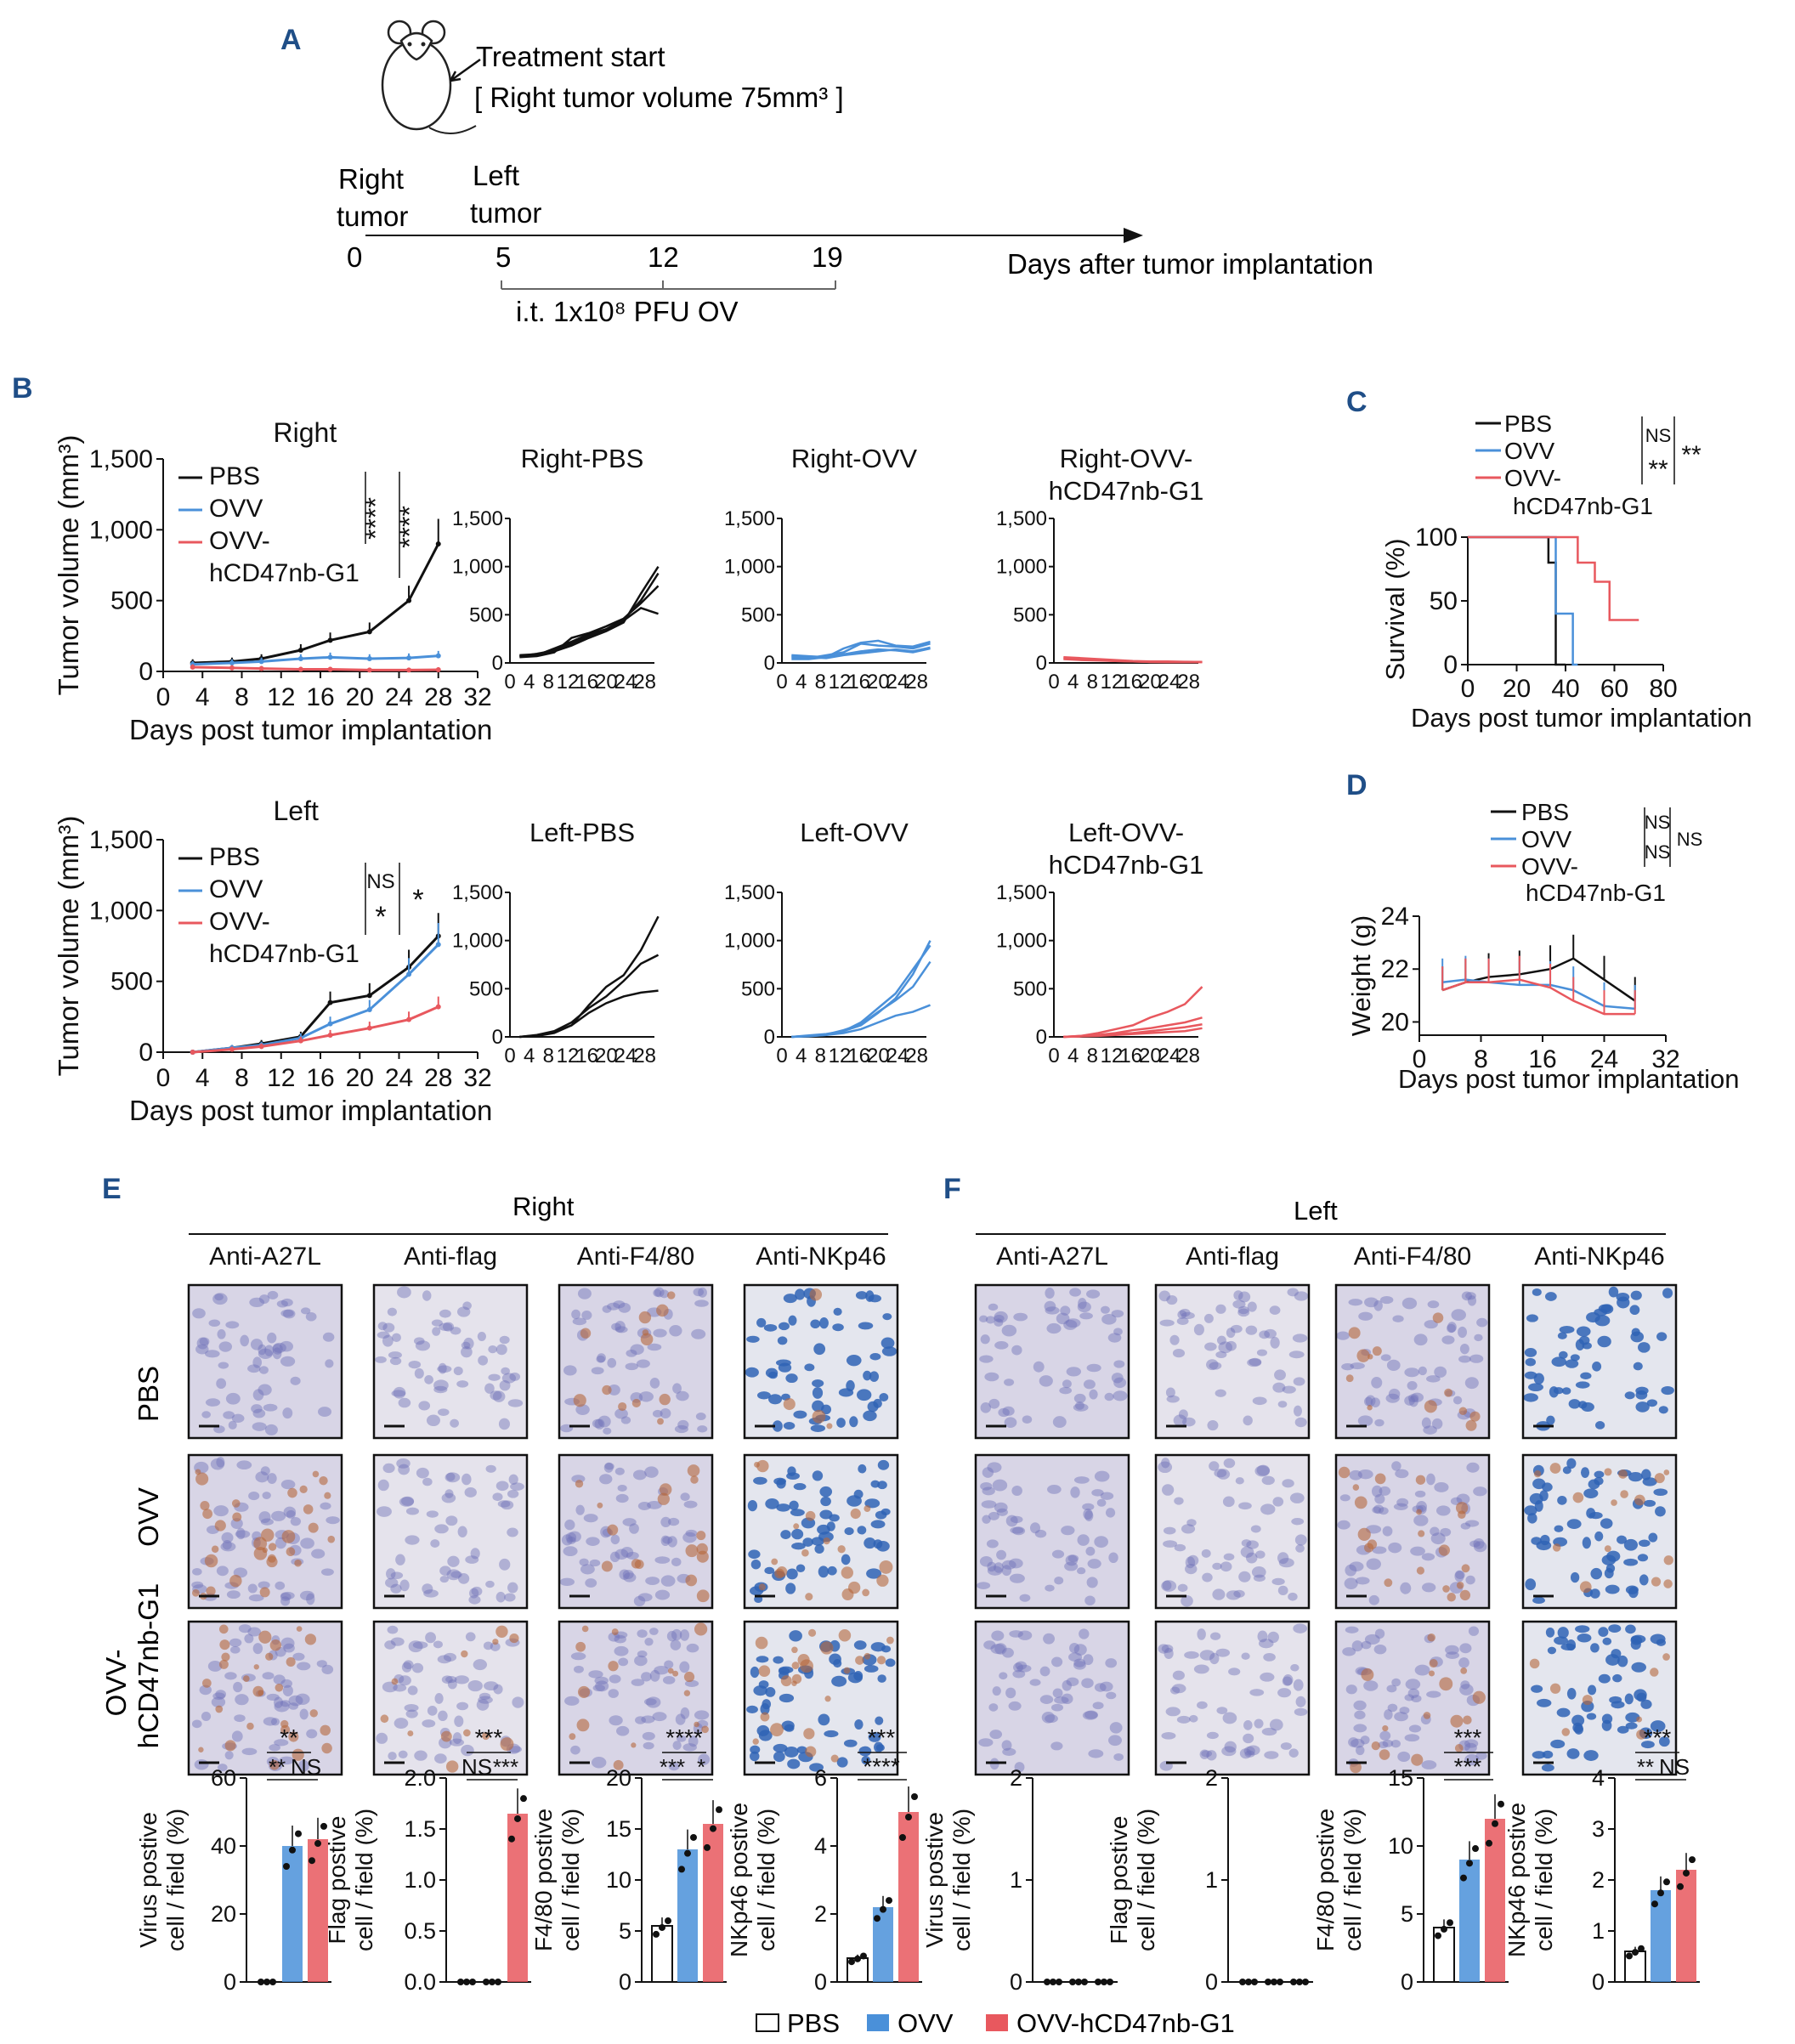 The width and height of the screenshot is (1795, 2044). What do you see at coordinates (112, 1189) in the screenshot?
I see `panel-e-label: E` at bounding box center [112, 1189].